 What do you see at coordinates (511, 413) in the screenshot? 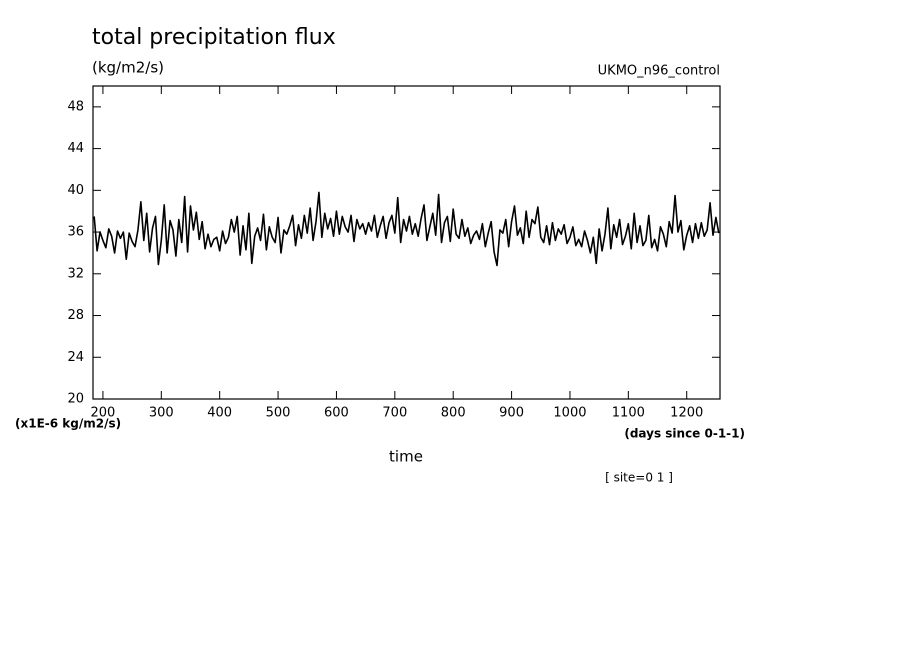
I see `x-tick-label: 900` at bounding box center [511, 413].